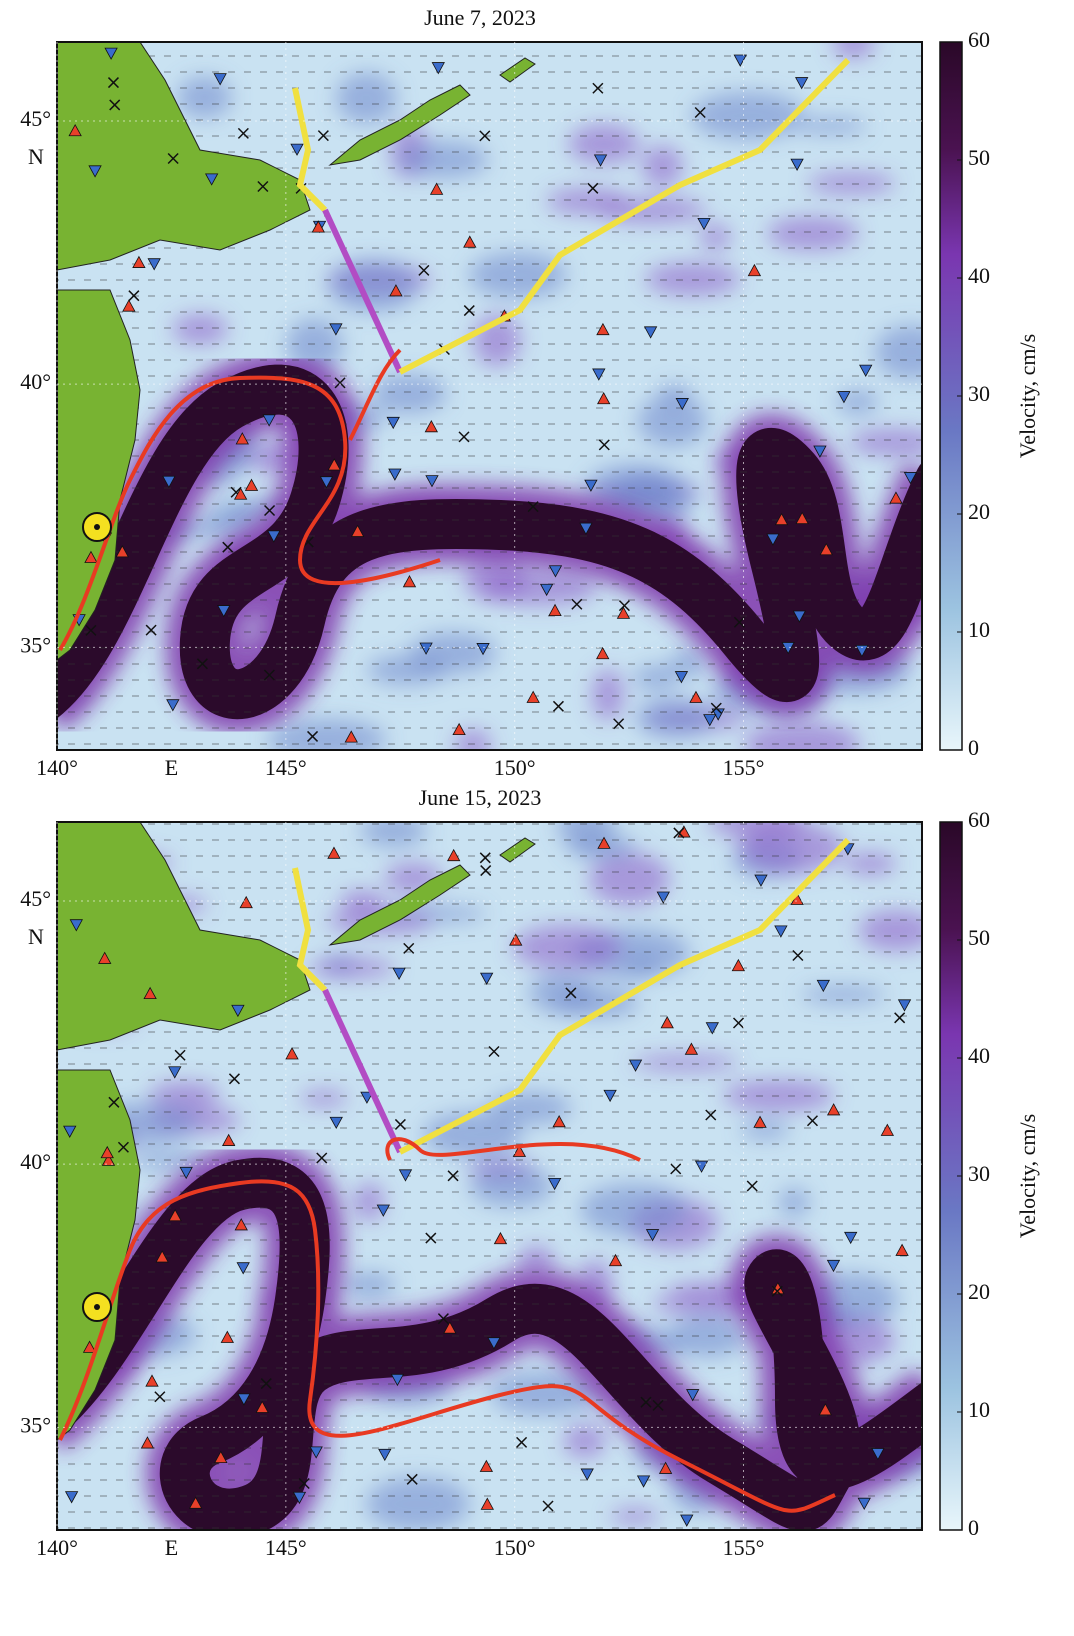 Image resolution: width=1074 pixels, height=1636 pixels. Describe the element at coordinates (979, 1409) in the screenshot. I see `colorbar-tick-label: 10` at that location.